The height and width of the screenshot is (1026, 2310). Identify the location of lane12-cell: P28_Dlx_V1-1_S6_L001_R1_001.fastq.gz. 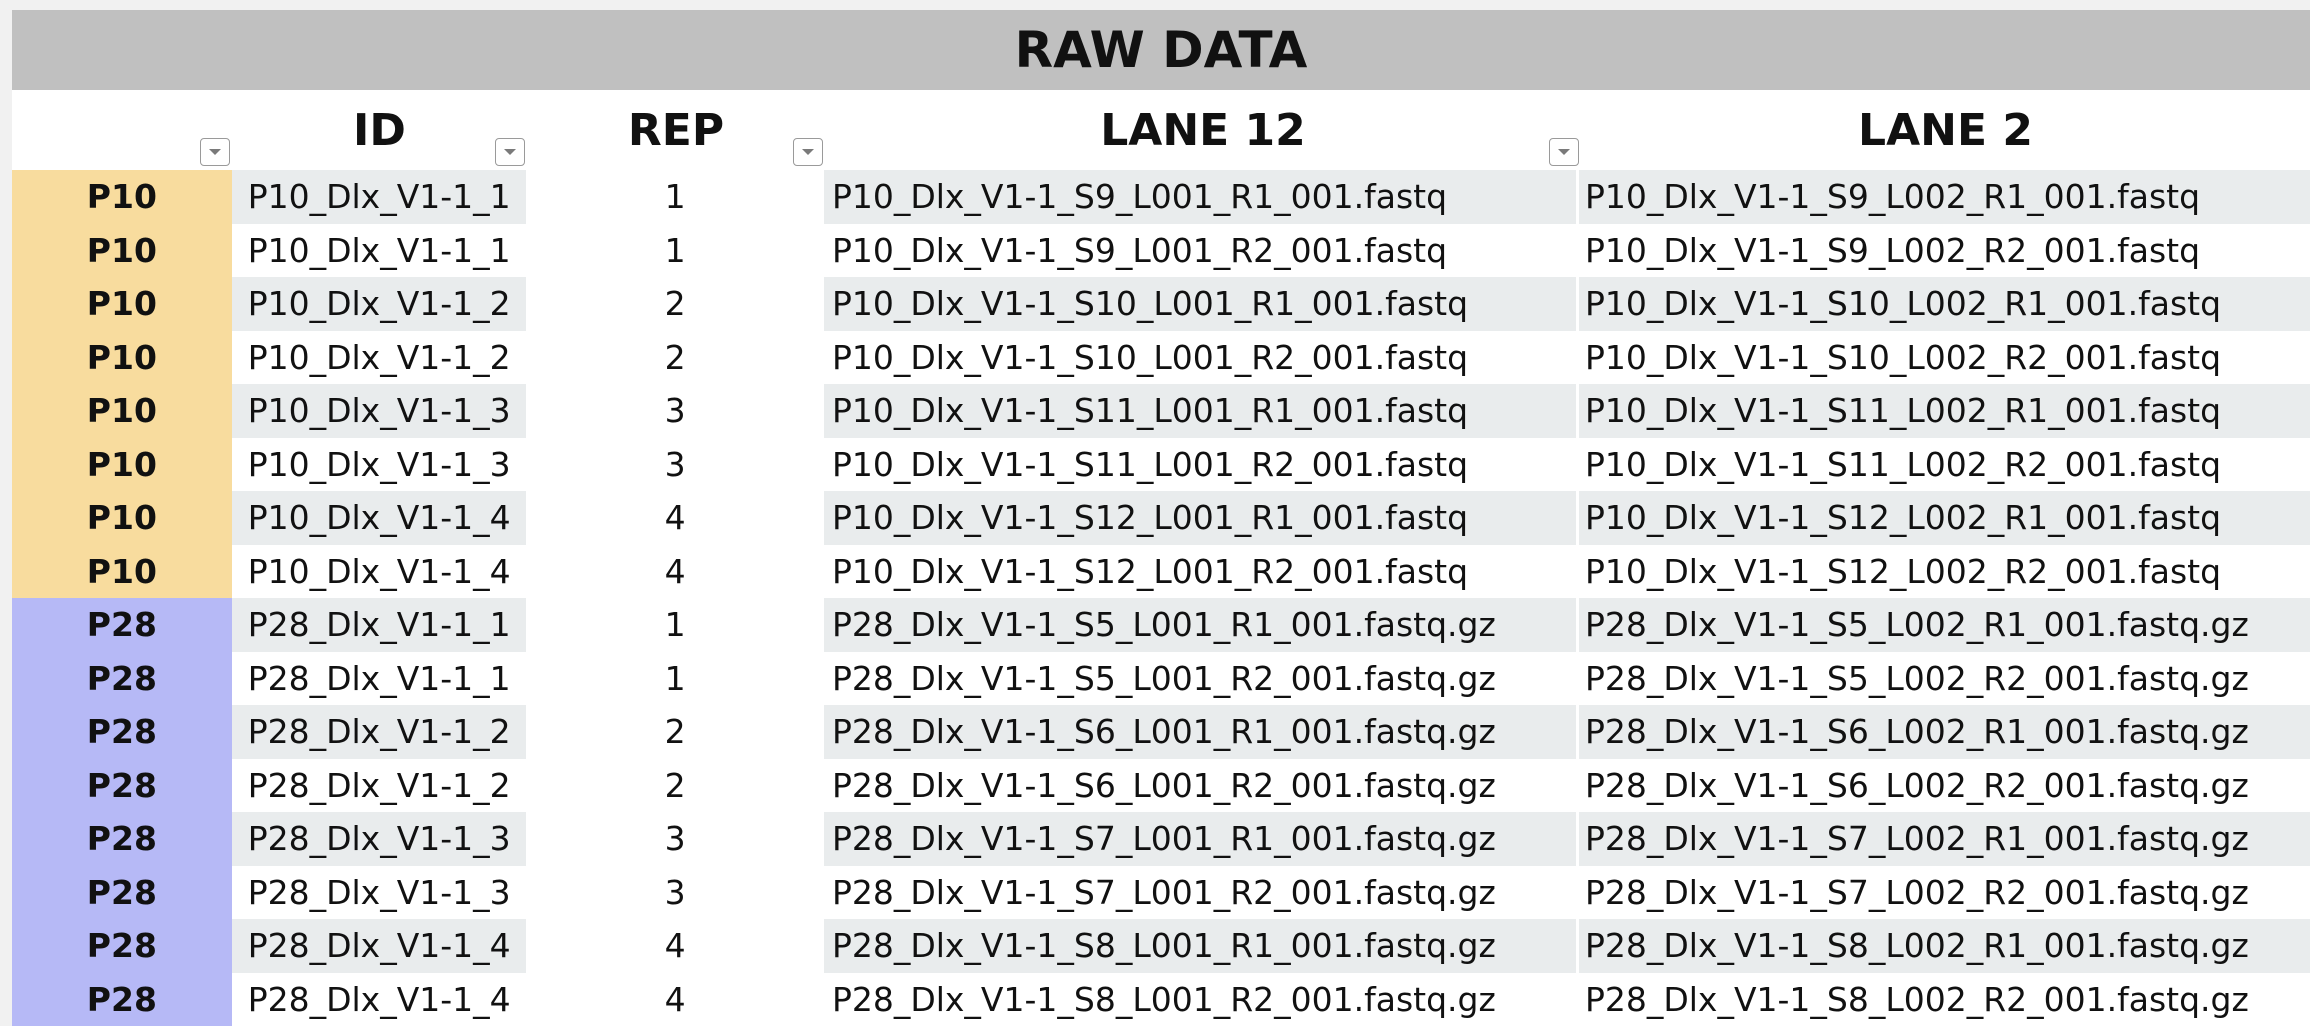
(1199, 732).